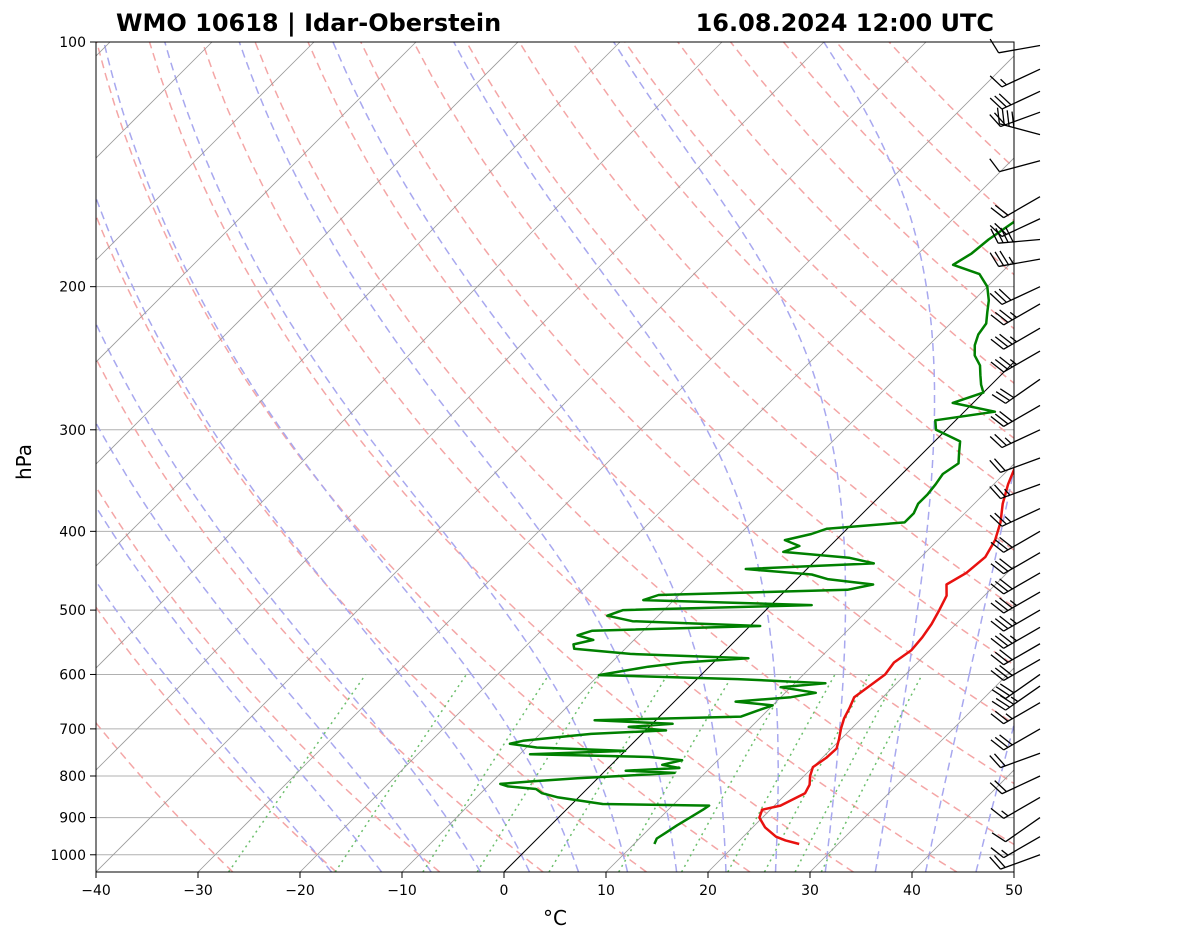 The image size is (1181, 941). Describe the element at coordinates (24, 462) in the screenshot. I see `y-axis-label: hPa` at that location.